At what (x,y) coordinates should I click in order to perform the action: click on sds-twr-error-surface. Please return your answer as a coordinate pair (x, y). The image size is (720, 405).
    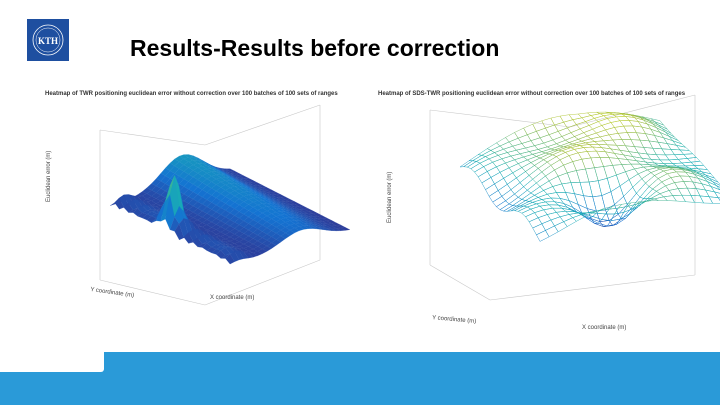
    Looking at the image, I should click on (589, 176).